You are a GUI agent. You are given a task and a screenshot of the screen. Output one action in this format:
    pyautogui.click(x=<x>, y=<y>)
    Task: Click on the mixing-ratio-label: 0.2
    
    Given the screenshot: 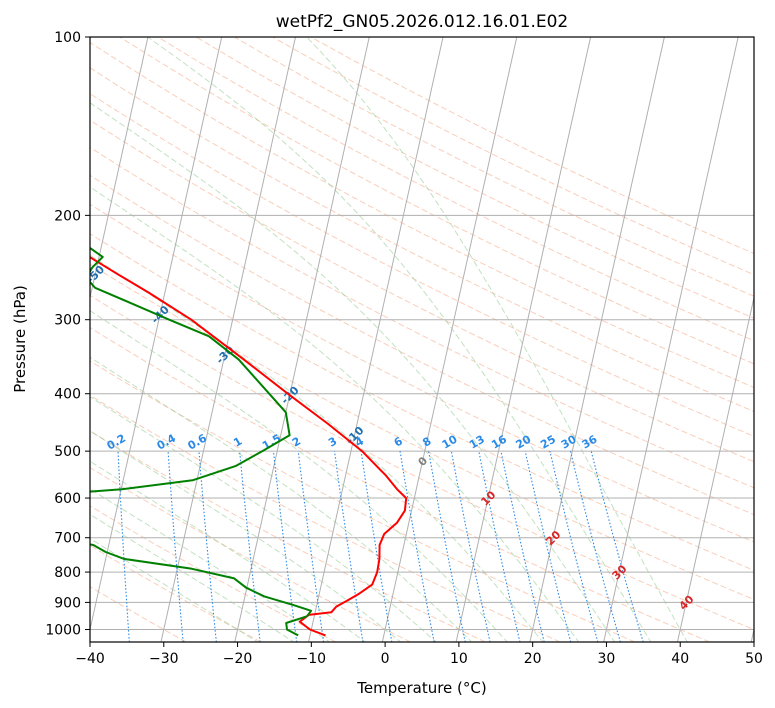 What is the action you would take?
    pyautogui.click(x=116, y=442)
    